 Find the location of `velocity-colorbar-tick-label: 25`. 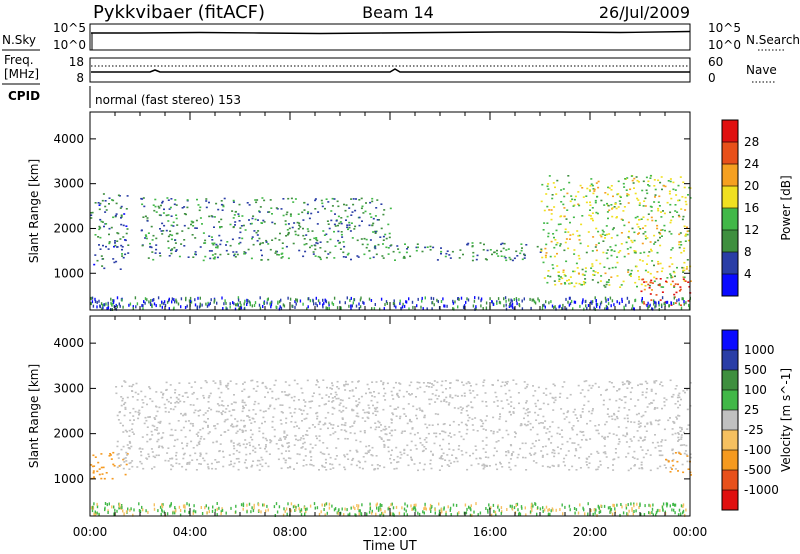

velocity-colorbar-tick-label: 25 is located at coordinates (751, 410).